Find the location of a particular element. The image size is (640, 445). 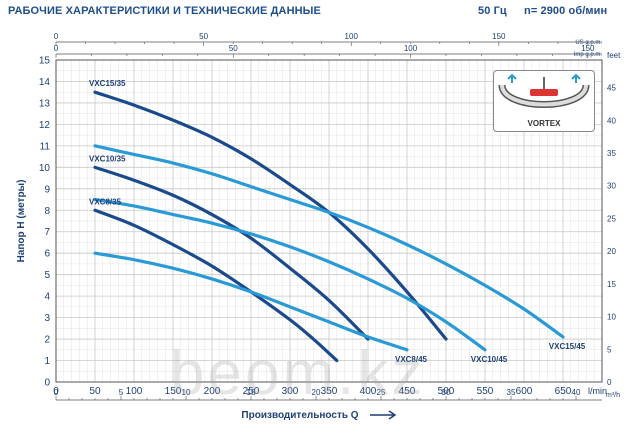

series-label-VXC10/45: VXC10/45 is located at coordinates (489, 359).